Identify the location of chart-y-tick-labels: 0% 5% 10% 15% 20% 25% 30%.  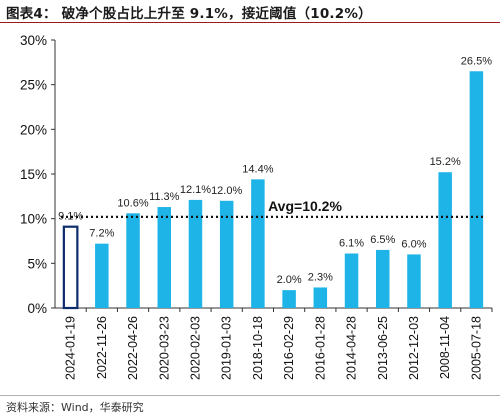
(33, 174).